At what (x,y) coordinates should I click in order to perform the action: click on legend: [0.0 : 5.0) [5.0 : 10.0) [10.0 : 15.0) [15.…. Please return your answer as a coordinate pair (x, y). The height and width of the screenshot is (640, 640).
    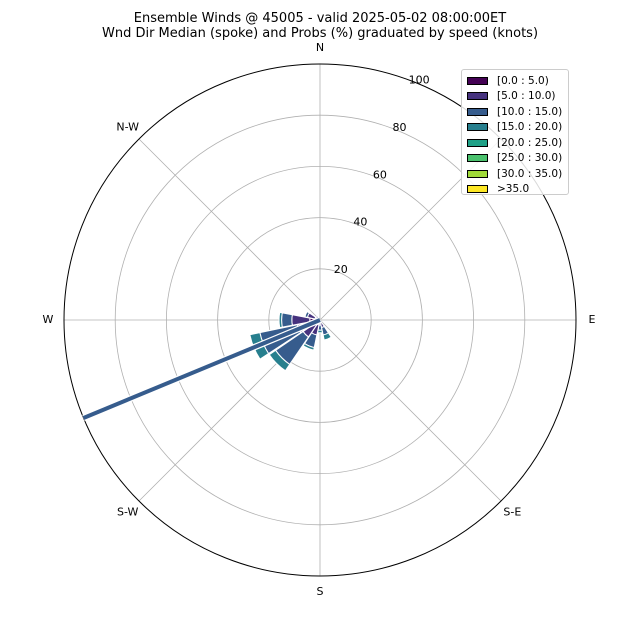
    Looking at the image, I should click on (515, 132).